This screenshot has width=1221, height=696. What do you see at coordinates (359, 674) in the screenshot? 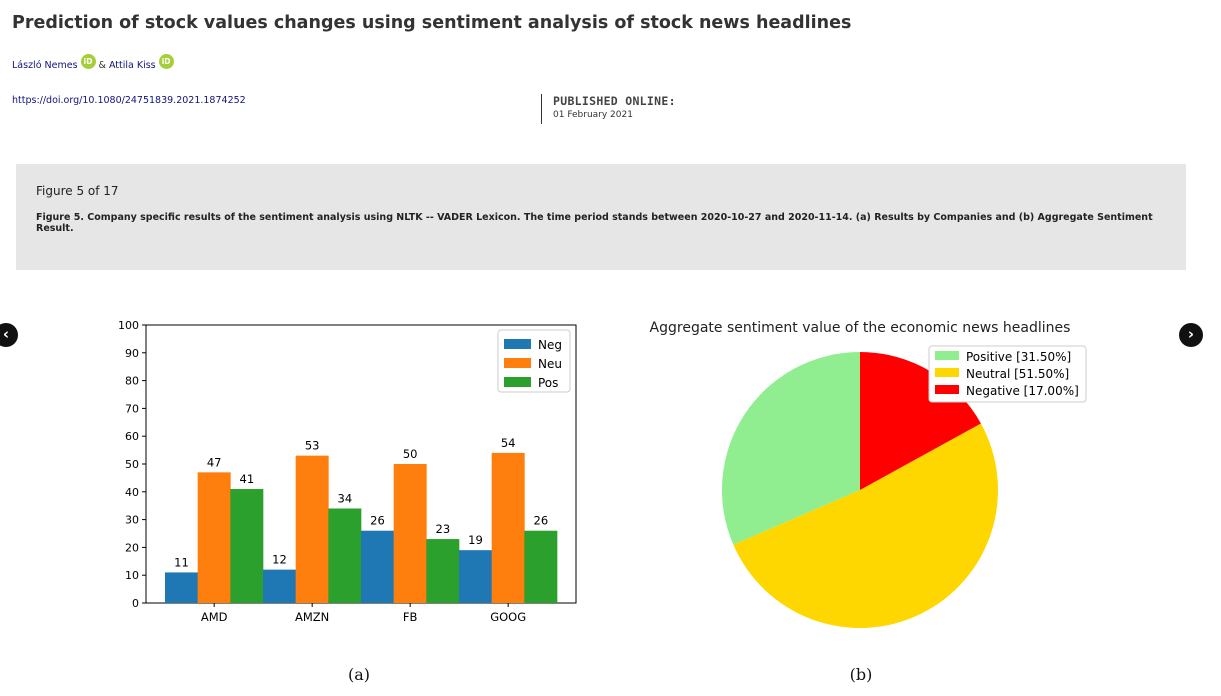
I see `subfigure-label-a: (a)` at bounding box center [359, 674].